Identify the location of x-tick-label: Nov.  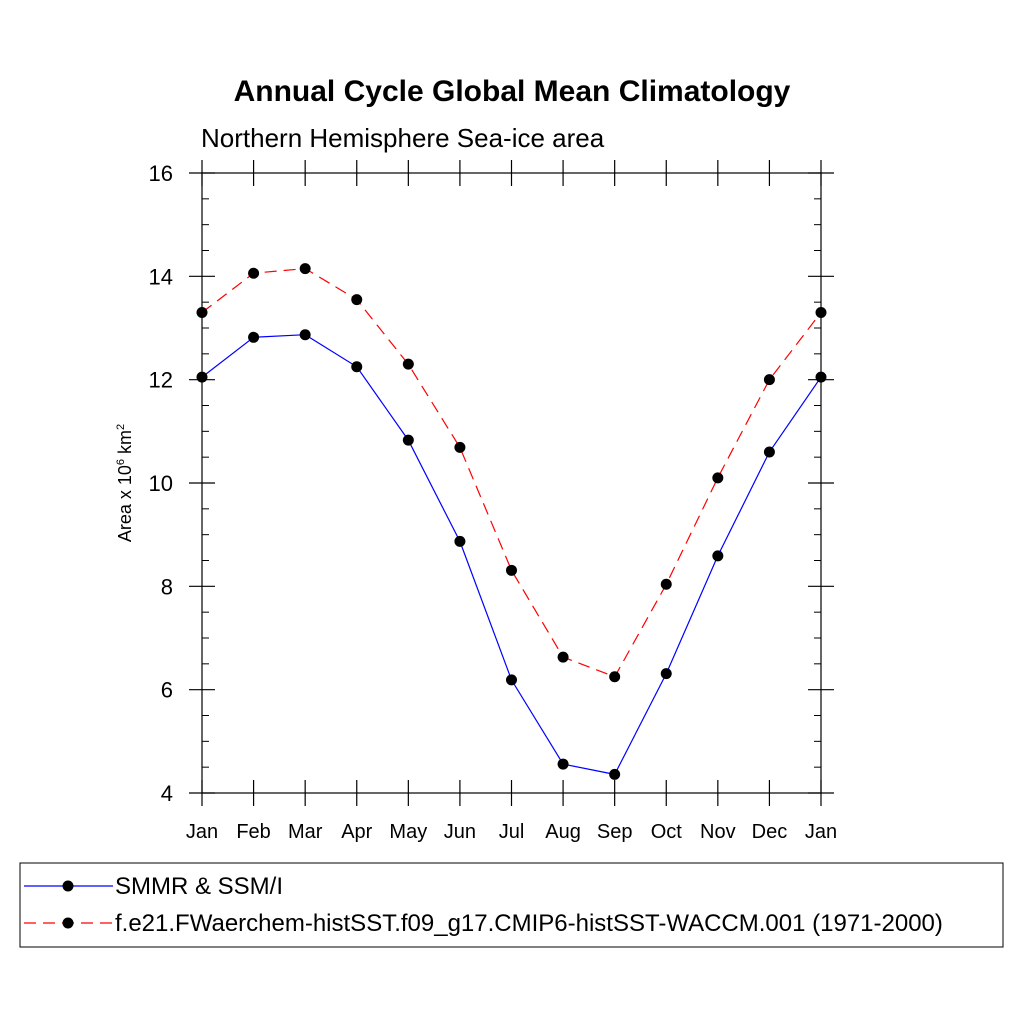
(718, 832).